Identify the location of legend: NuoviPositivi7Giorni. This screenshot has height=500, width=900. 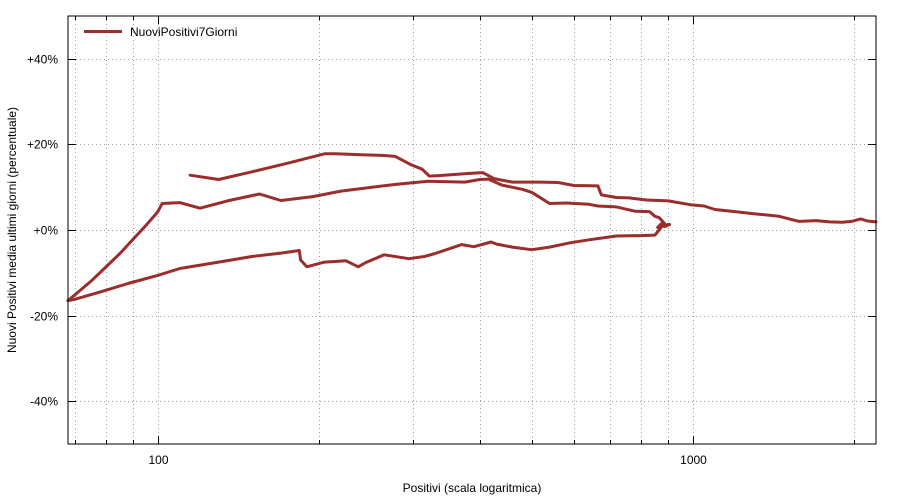
(160, 32).